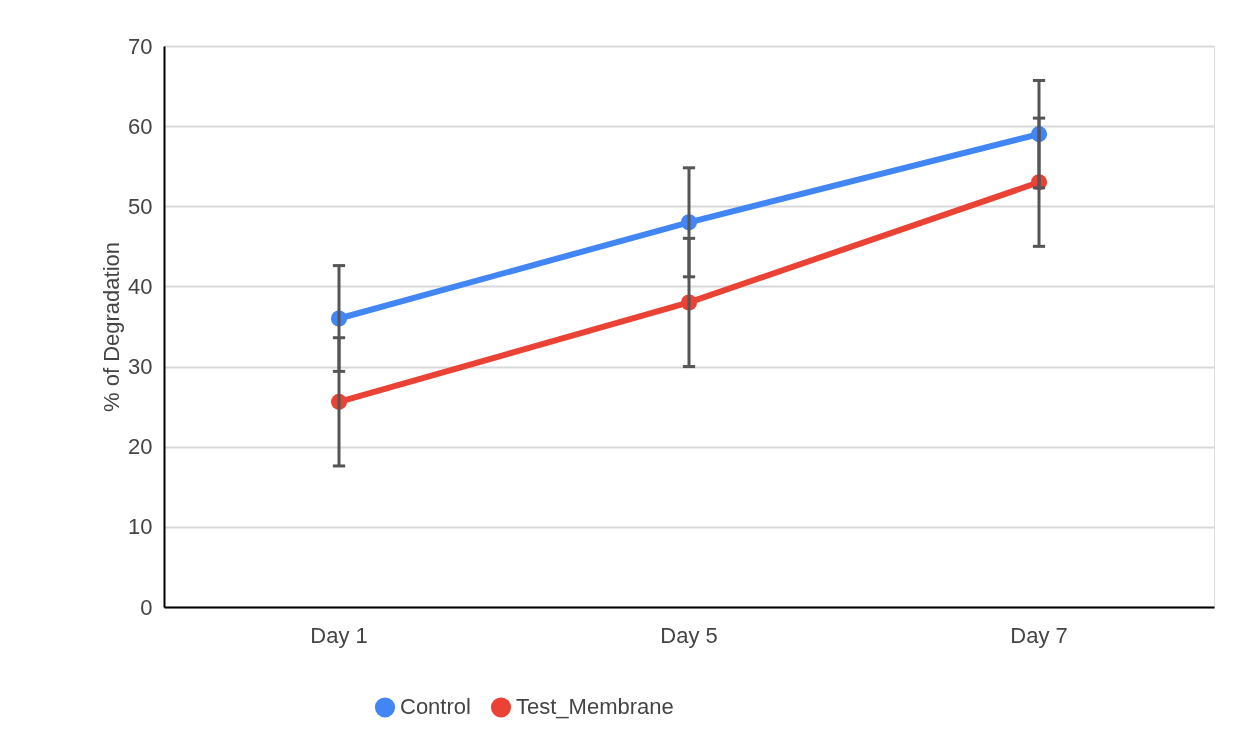 This screenshot has height=755, width=1250. Describe the element at coordinates (689, 635) in the screenshot. I see `x-tick-label: Day 5` at that location.